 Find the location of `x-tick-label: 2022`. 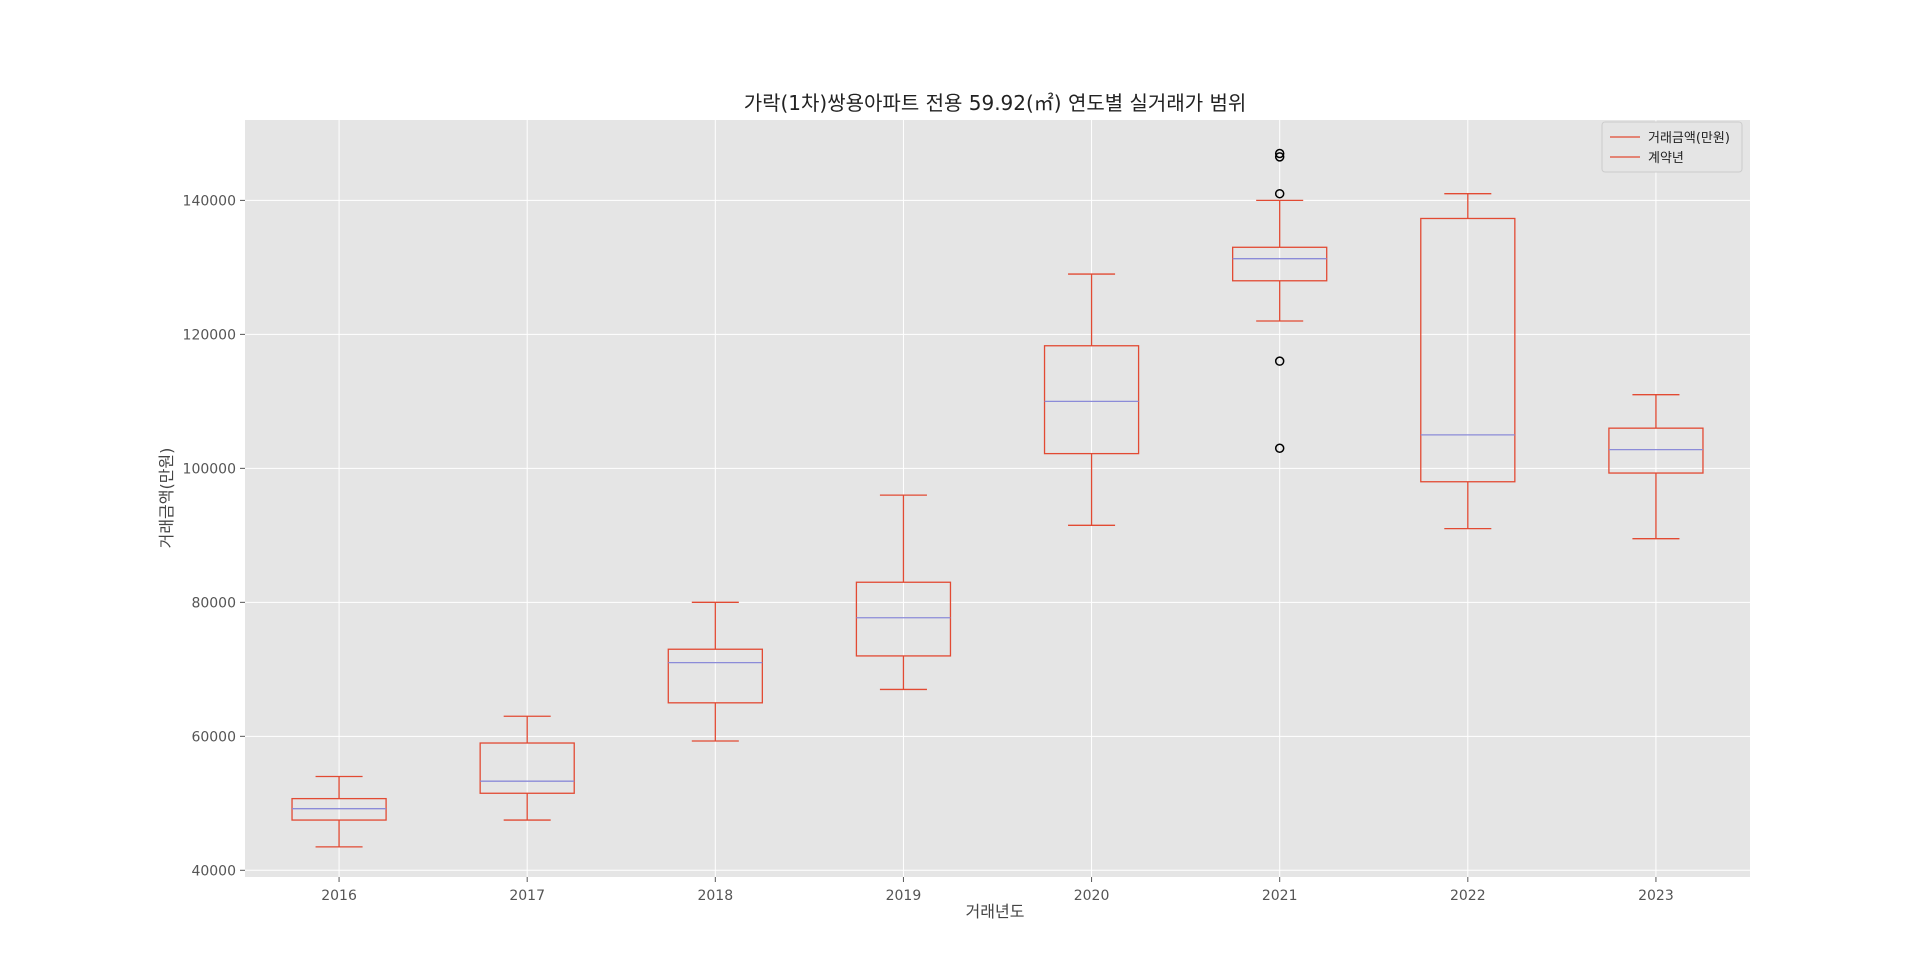

x-tick-label: 2022 is located at coordinates (1468, 896).